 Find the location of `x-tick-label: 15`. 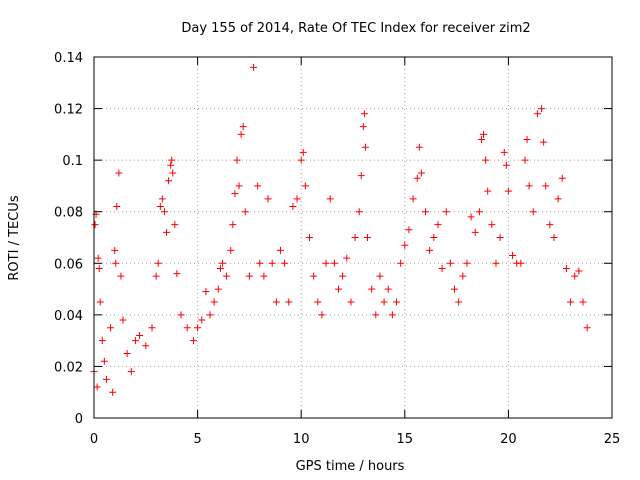

x-tick-label: 15 is located at coordinates (405, 439).